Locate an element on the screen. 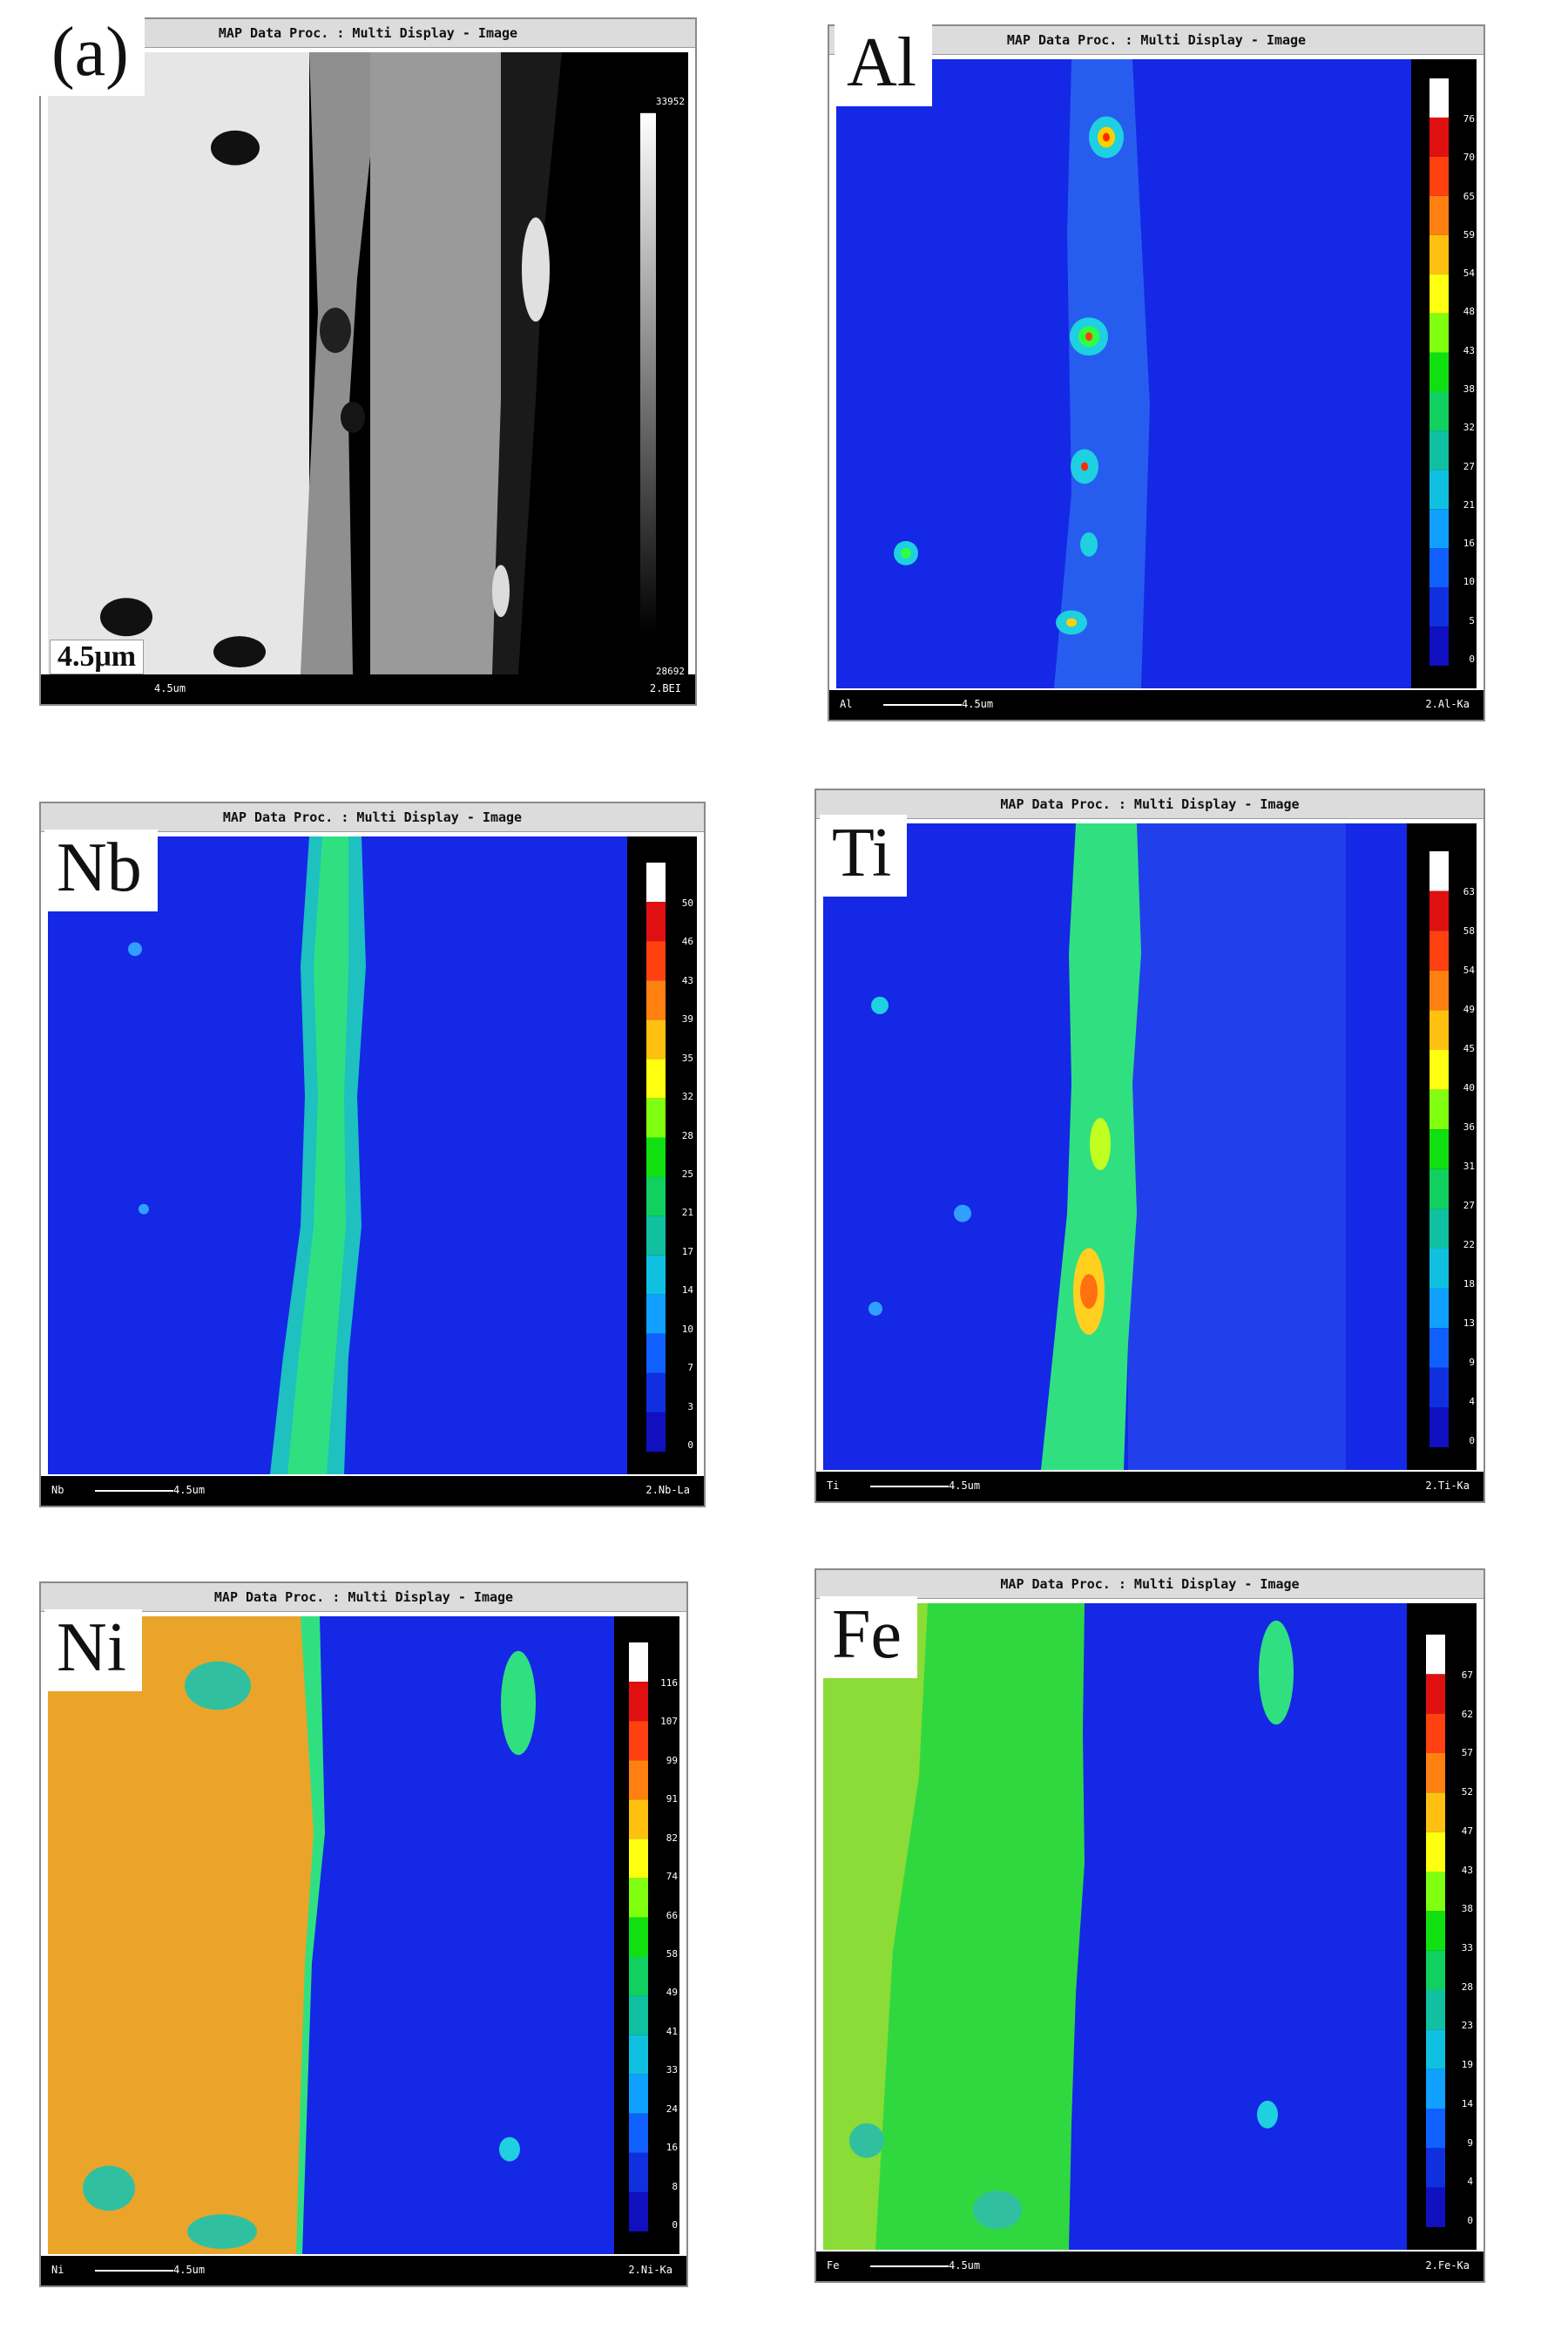  channel-label: 2.Ni-Ka is located at coordinates (650, 2270).